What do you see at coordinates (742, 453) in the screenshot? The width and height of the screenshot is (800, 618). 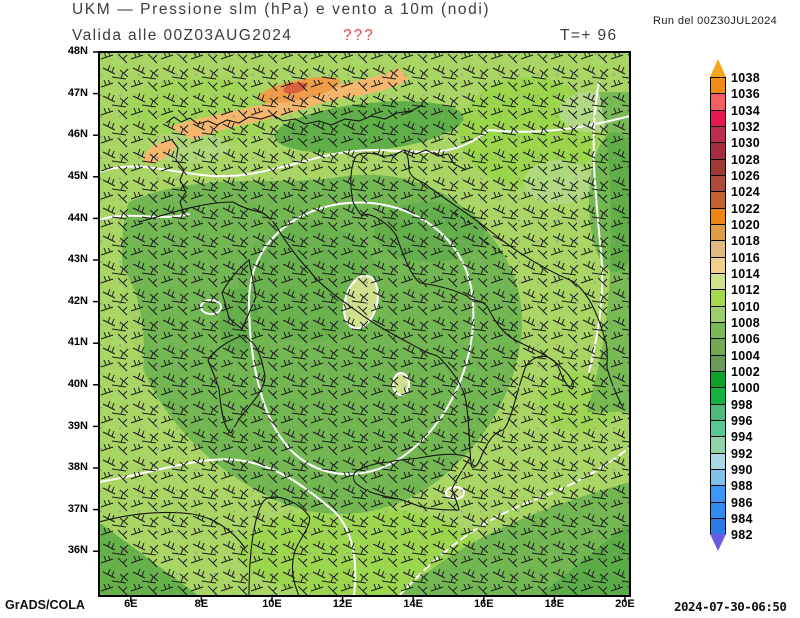 I see `colorbar-label: 992` at bounding box center [742, 453].